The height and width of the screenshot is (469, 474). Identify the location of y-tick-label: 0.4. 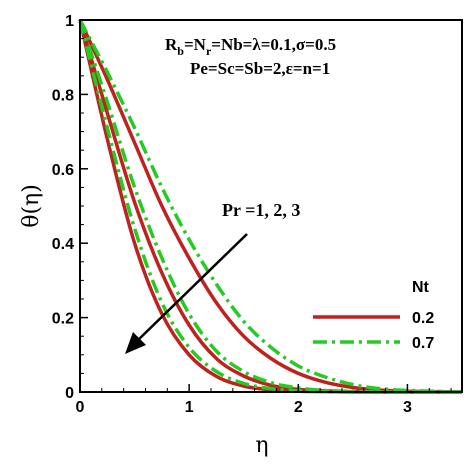
(63, 244).